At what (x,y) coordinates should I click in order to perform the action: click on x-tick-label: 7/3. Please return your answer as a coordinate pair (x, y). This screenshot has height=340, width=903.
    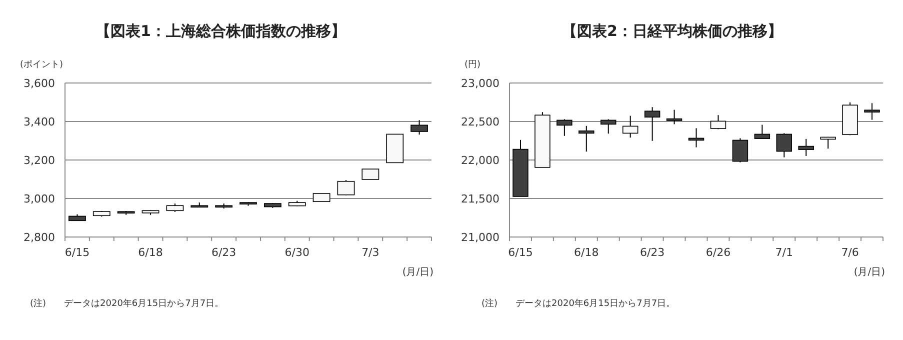
    Looking at the image, I should click on (371, 252).